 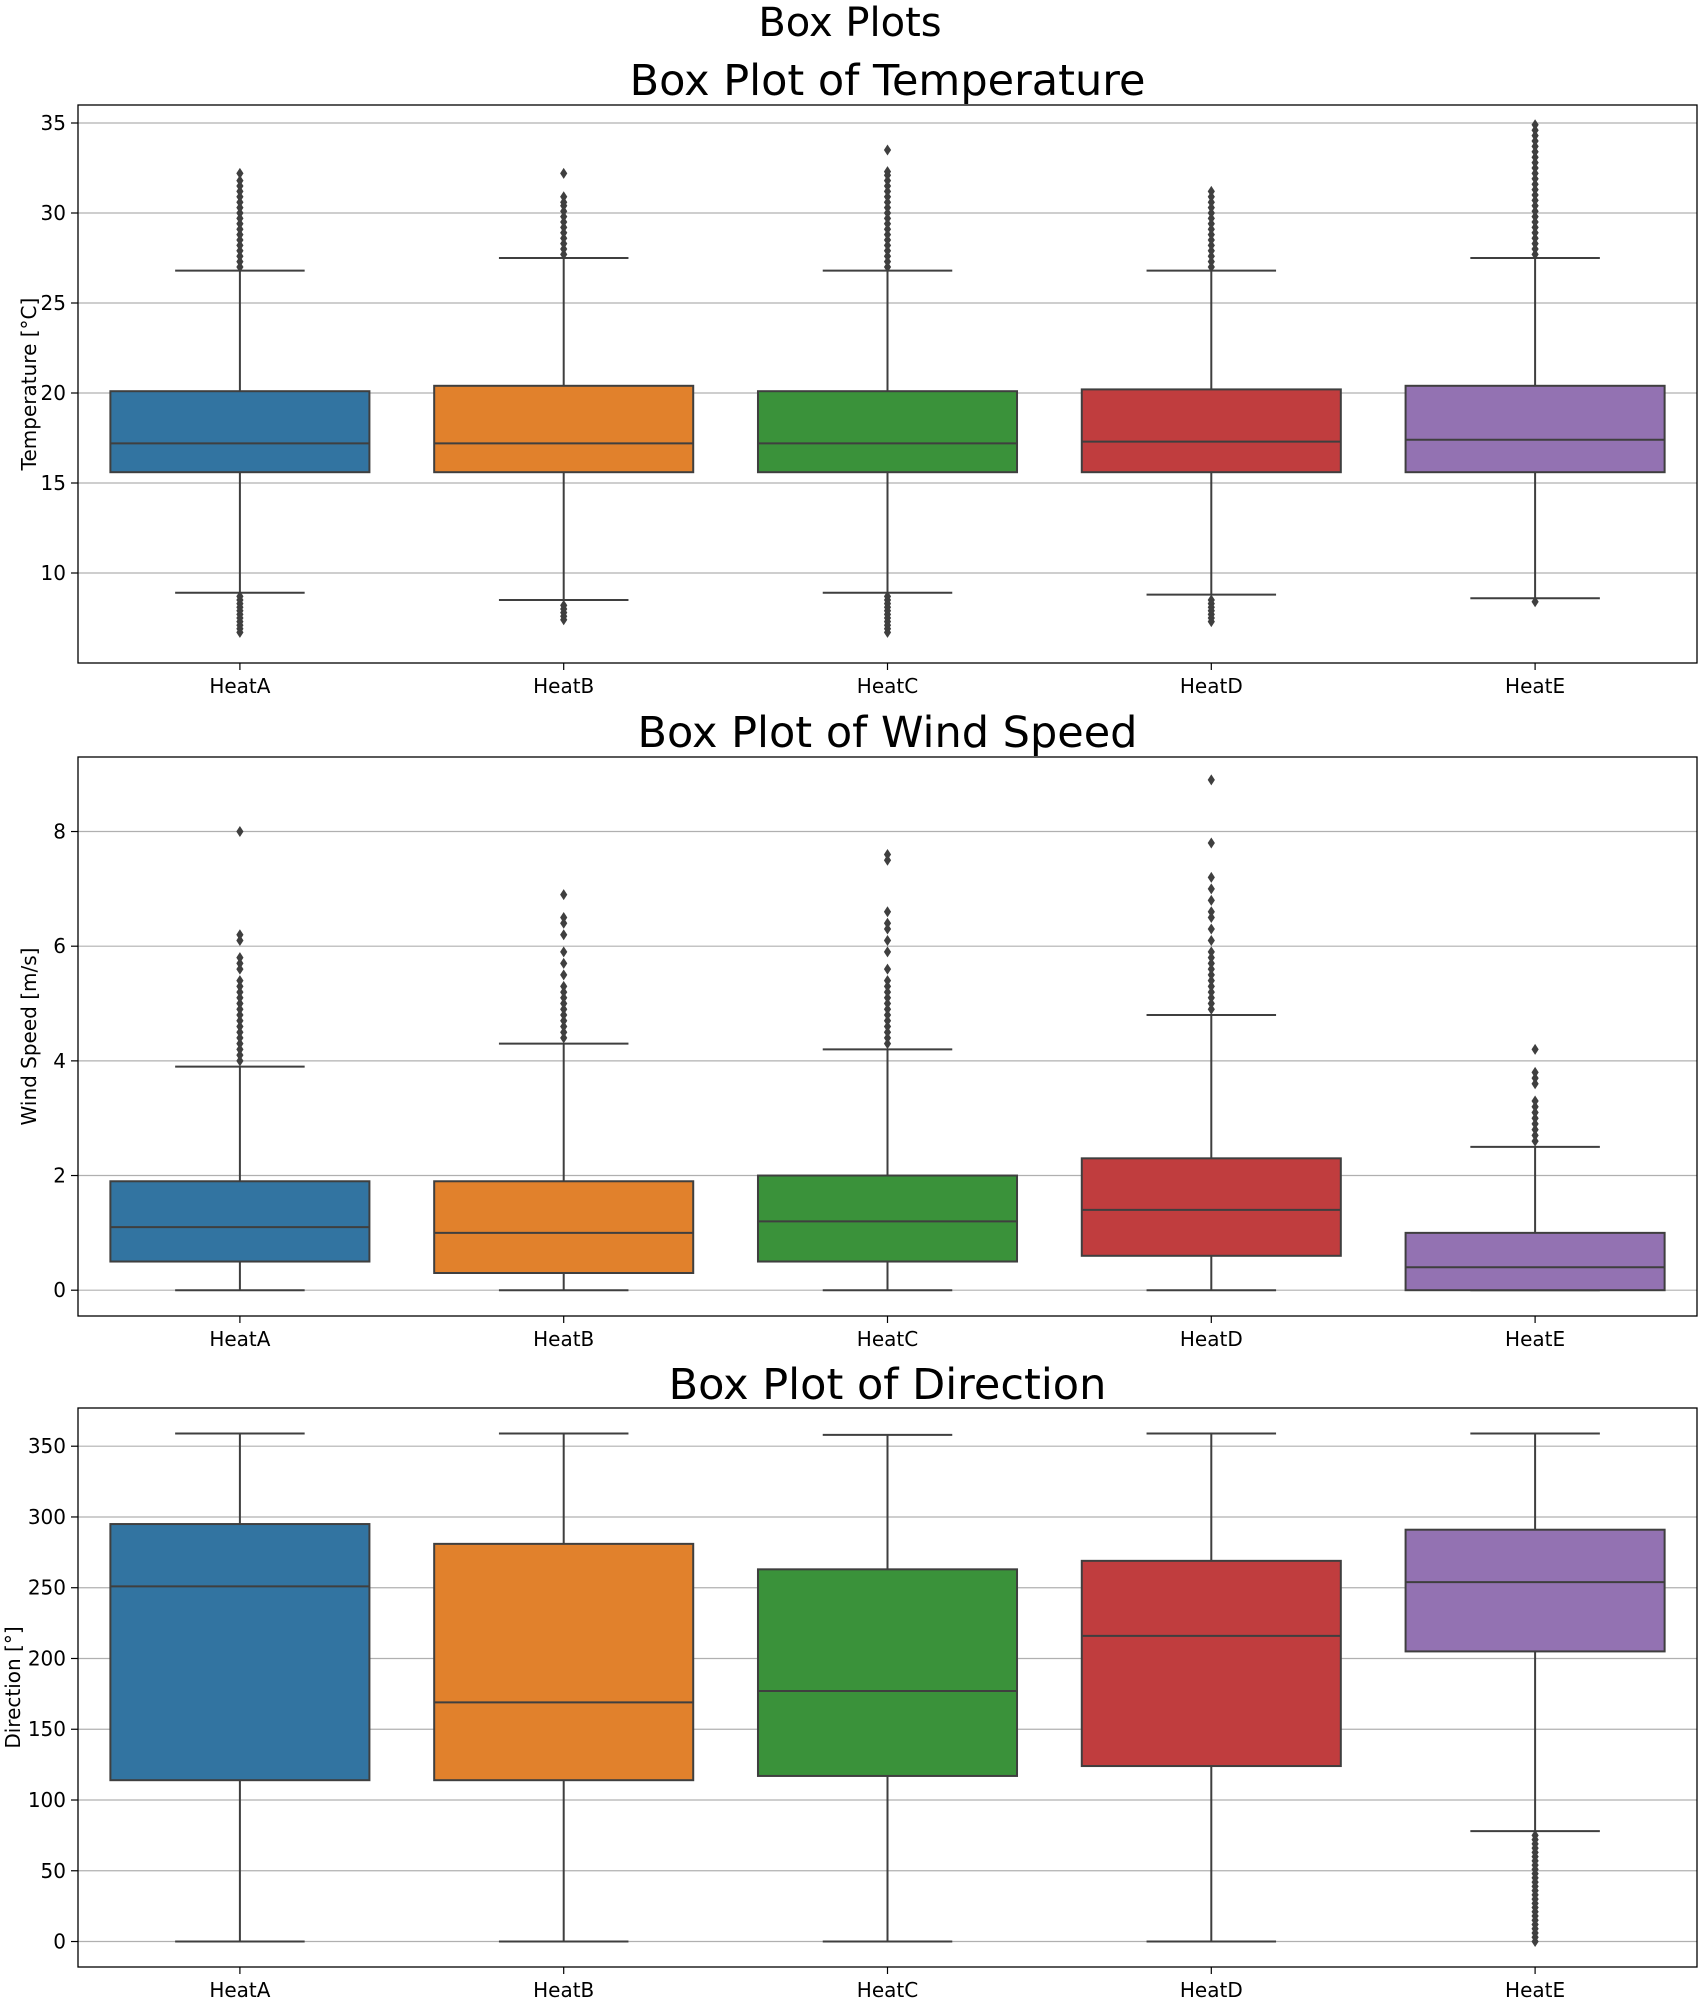 I want to click on direction-y-tick-label: 150, so click(x=47, y=1729).